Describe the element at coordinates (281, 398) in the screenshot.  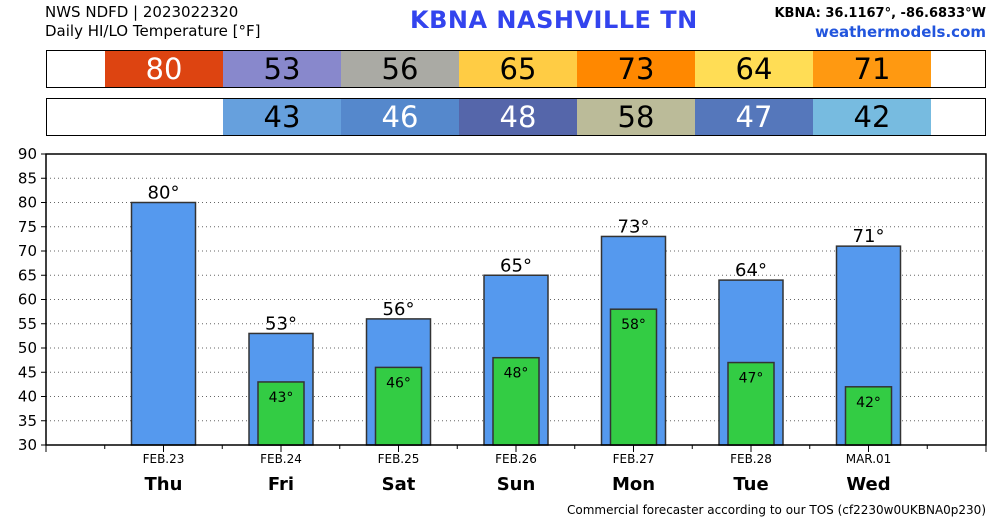
I see `low-bar-label: 43°` at that location.